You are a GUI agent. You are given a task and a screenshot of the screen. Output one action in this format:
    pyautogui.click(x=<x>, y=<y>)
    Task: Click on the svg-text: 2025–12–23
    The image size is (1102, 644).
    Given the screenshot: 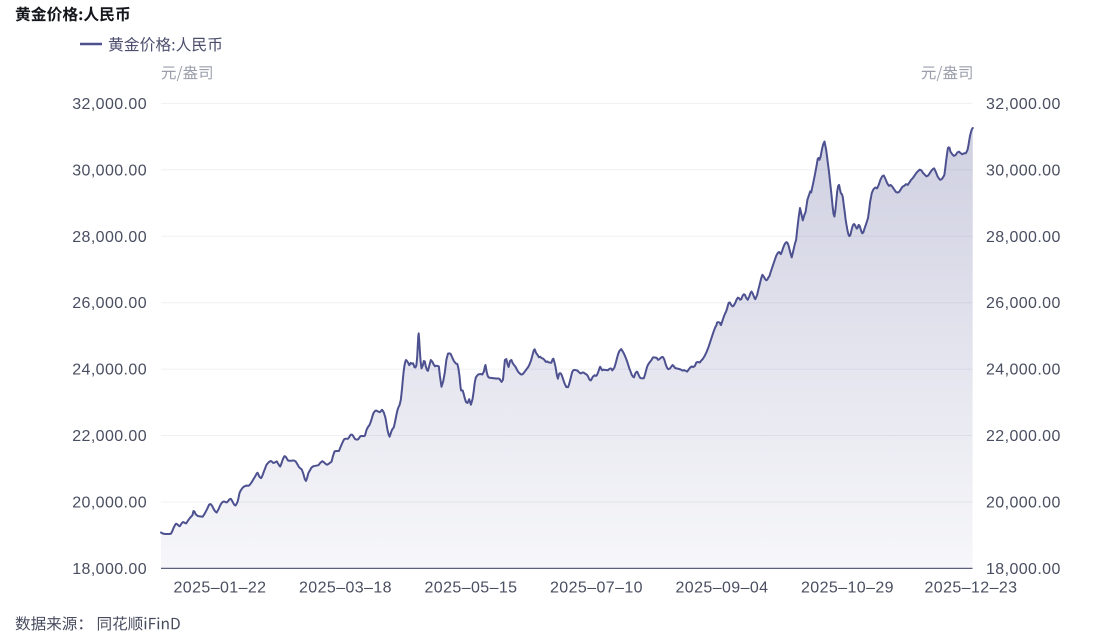 What is the action you would take?
    pyautogui.click(x=971, y=587)
    